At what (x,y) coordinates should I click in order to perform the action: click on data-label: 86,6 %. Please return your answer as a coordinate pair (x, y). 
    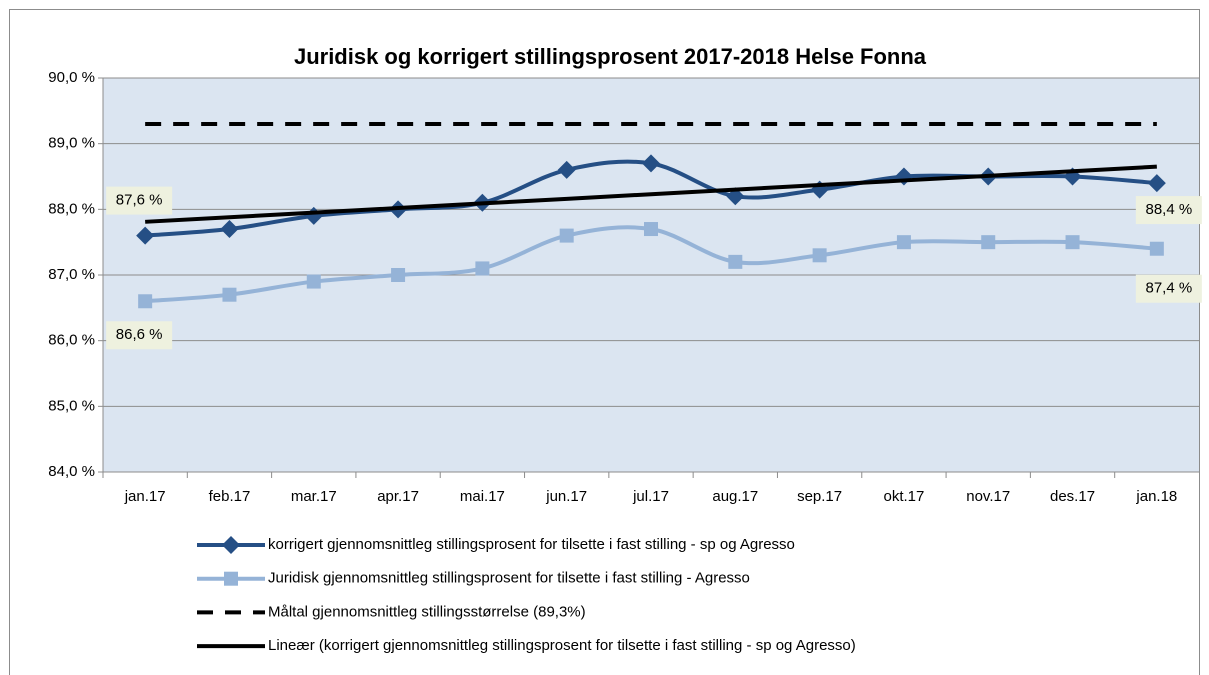
    Looking at the image, I should click on (139, 334).